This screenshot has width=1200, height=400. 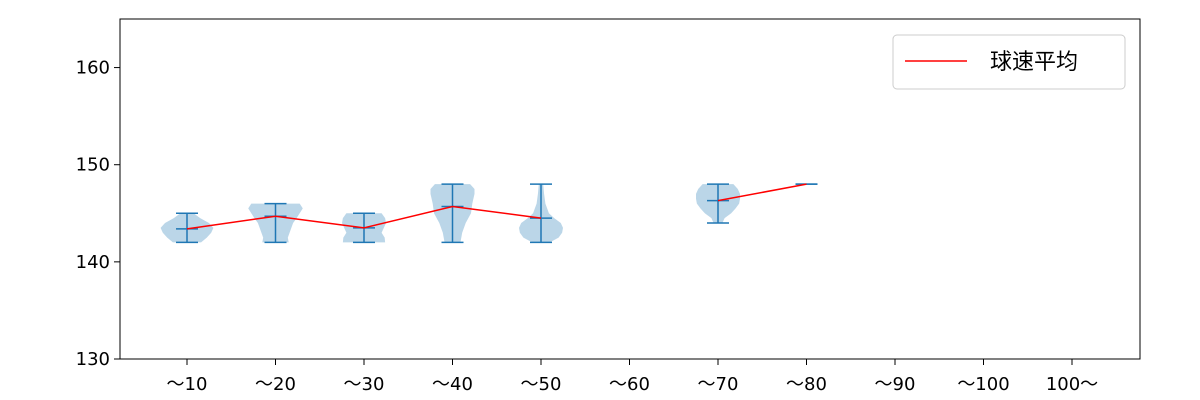 What do you see at coordinates (452, 384) in the screenshot?
I see `x-tick-label: 〜40` at bounding box center [452, 384].